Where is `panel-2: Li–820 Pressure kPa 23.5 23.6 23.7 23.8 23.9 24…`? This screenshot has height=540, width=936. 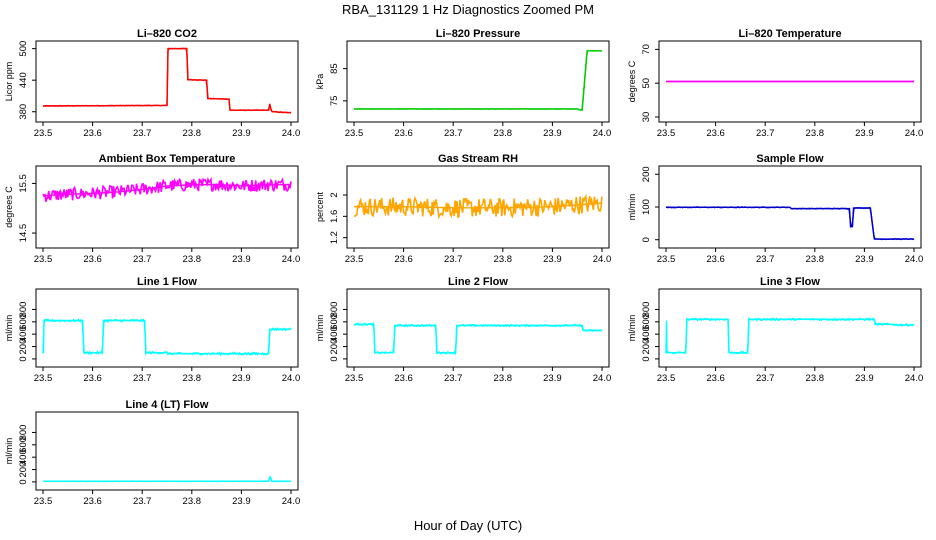 panel-2: Li–820 Pressure kPa 23.5 23.6 23.7 23.8 23.9 24… is located at coordinates (463, 83).